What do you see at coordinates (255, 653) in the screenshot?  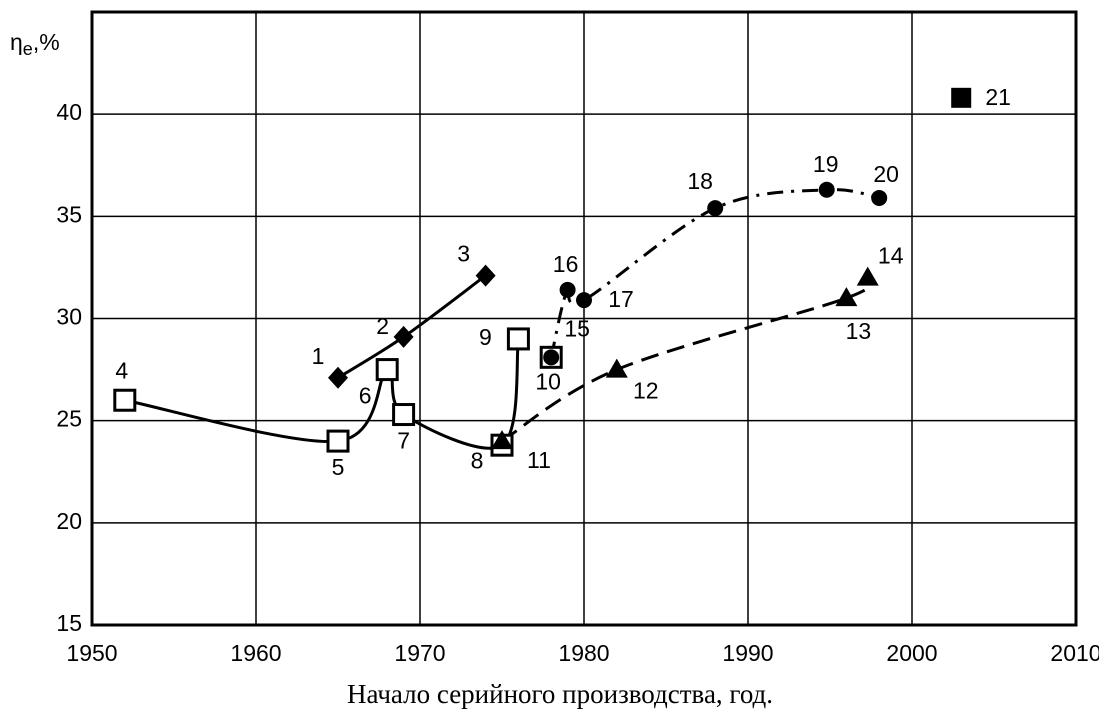 I see `x-tick-label: 1960` at bounding box center [255, 653].